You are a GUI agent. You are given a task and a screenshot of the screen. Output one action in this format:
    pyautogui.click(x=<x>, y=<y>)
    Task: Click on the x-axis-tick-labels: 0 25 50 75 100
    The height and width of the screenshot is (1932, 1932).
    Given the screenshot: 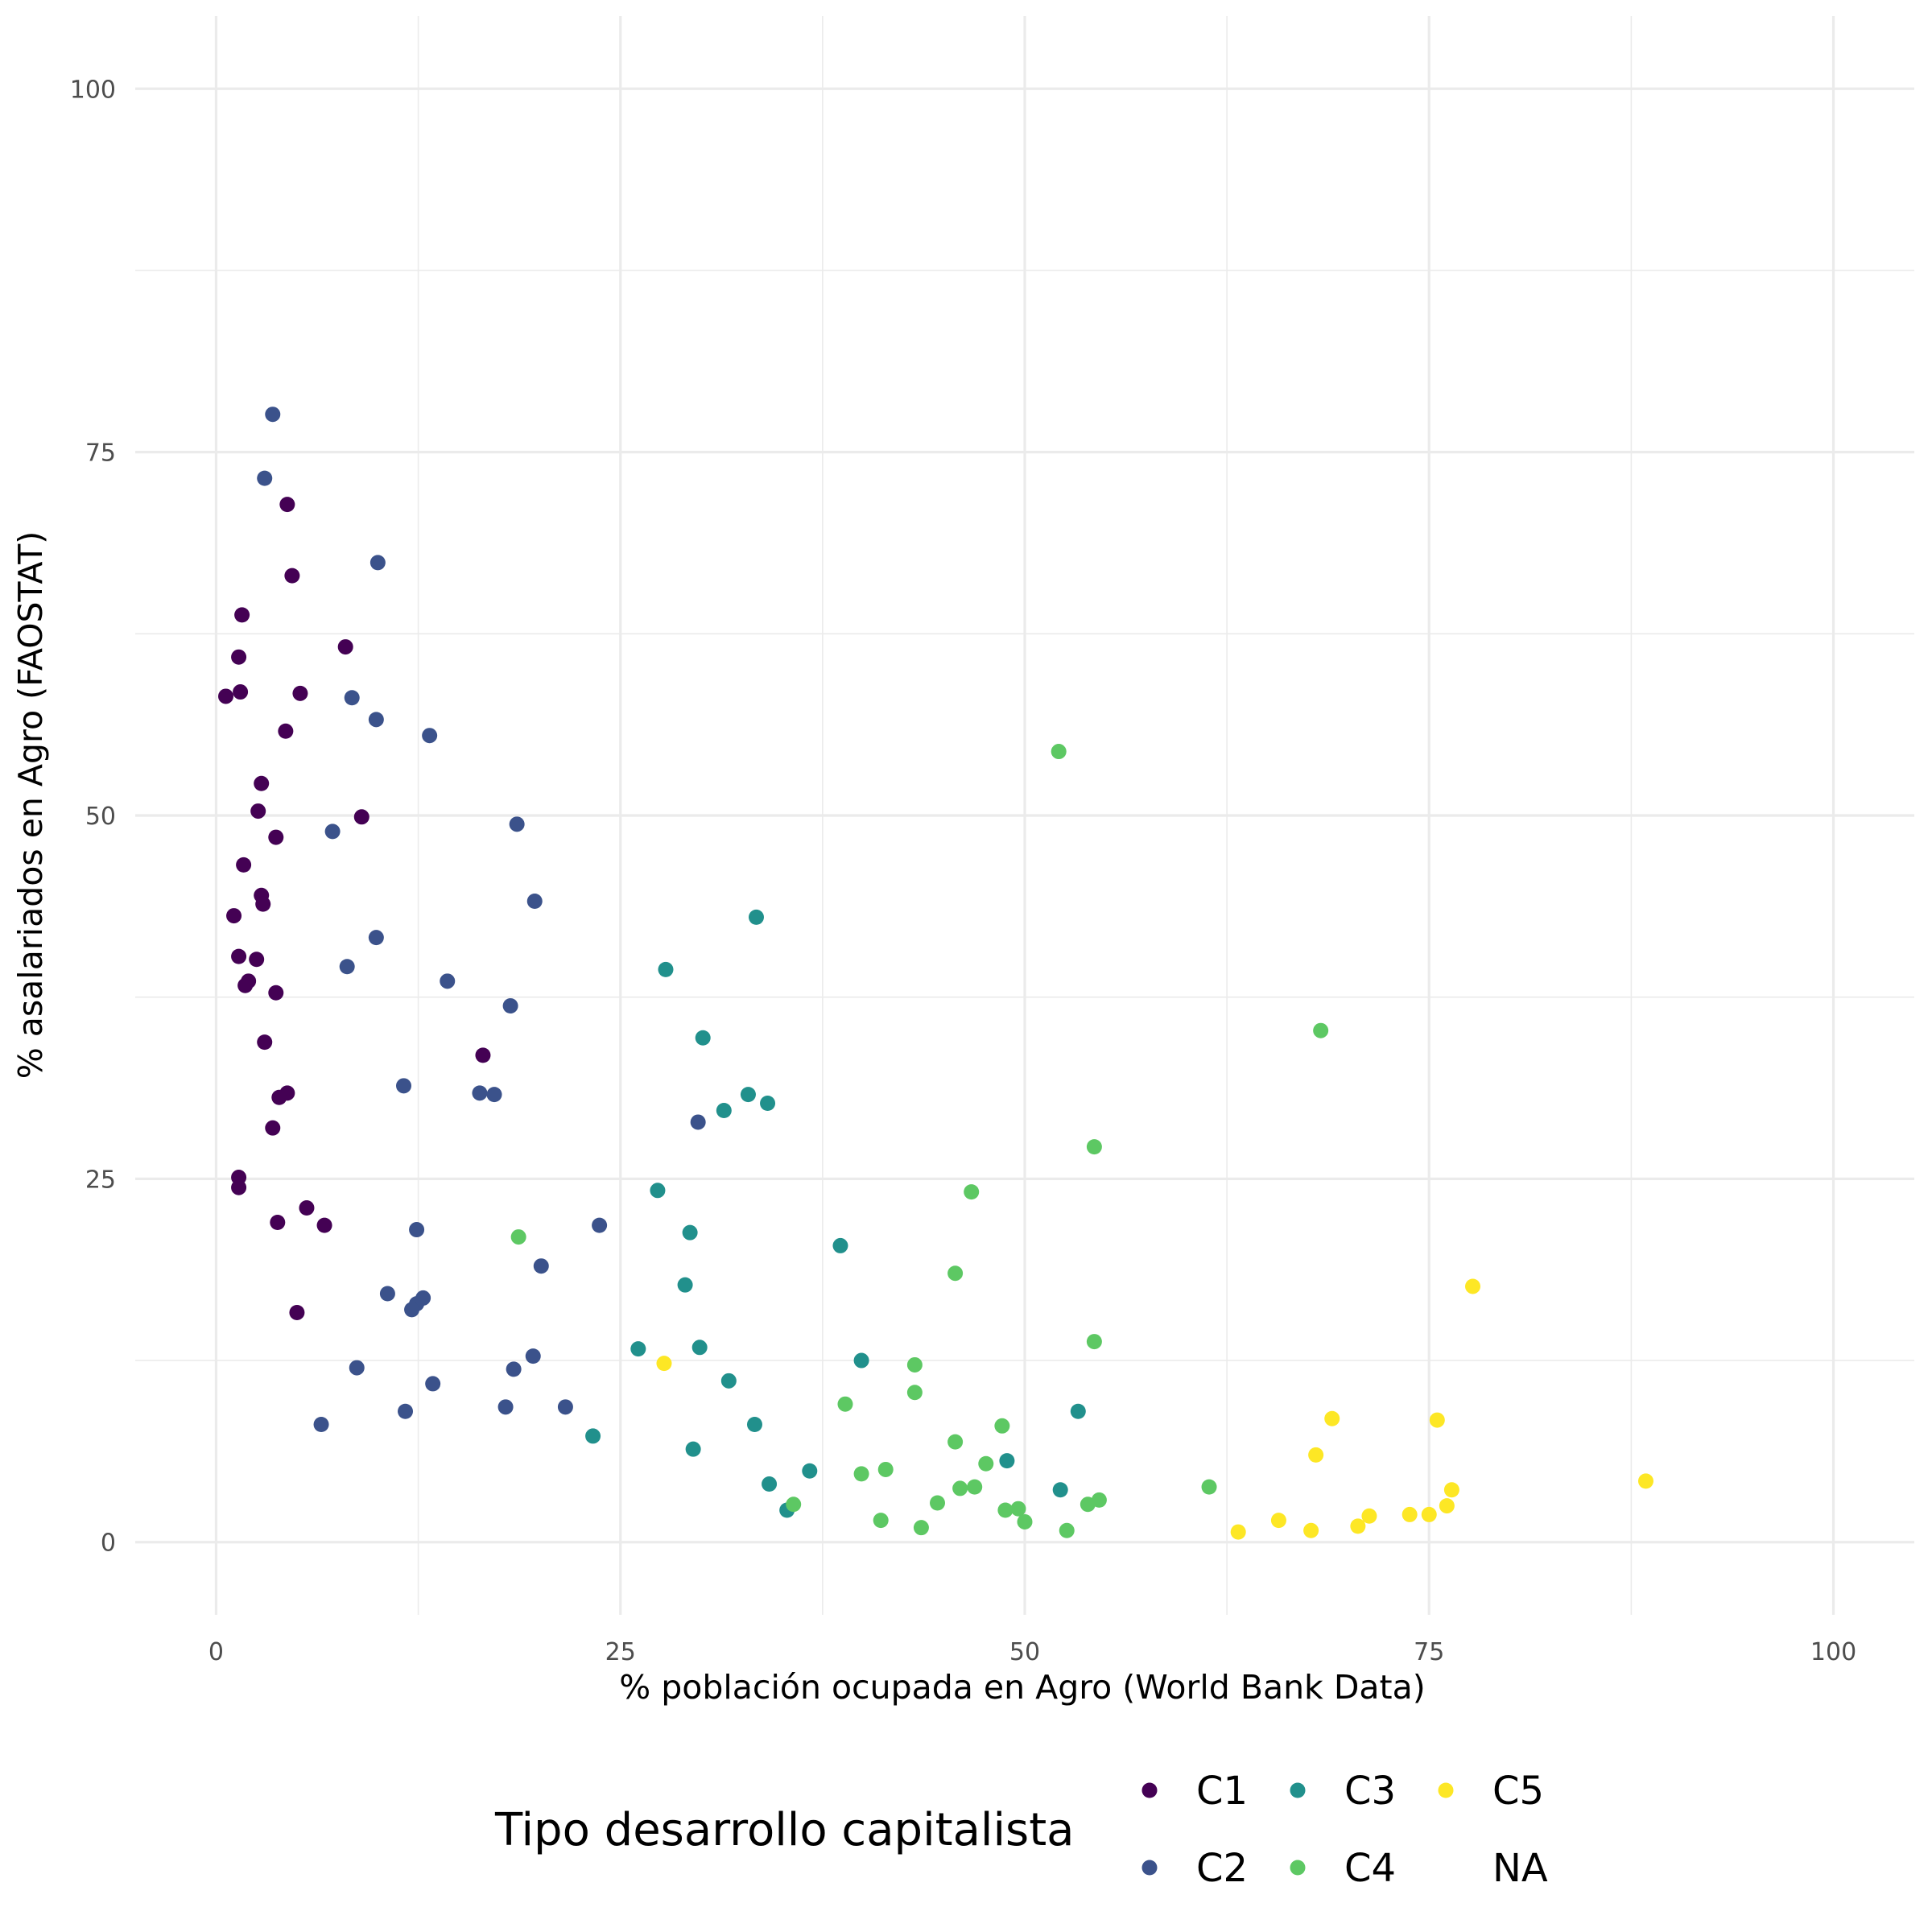 What is the action you would take?
    pyautogui.click(x=1032, y=1652)
    